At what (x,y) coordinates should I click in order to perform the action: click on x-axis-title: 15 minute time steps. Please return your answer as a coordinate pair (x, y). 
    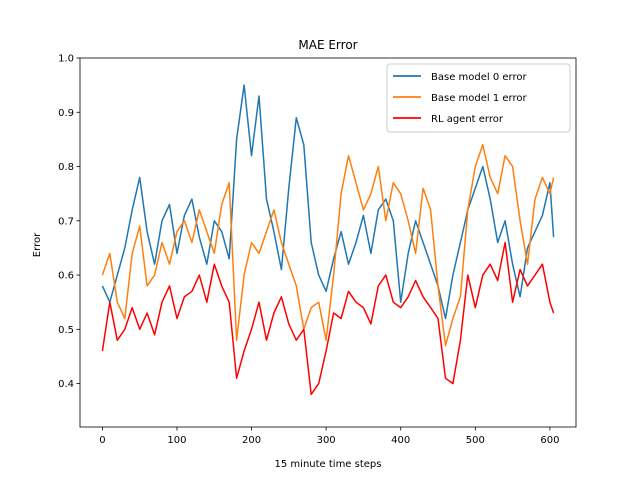
    Looking at the image, I should click on (328, 464).